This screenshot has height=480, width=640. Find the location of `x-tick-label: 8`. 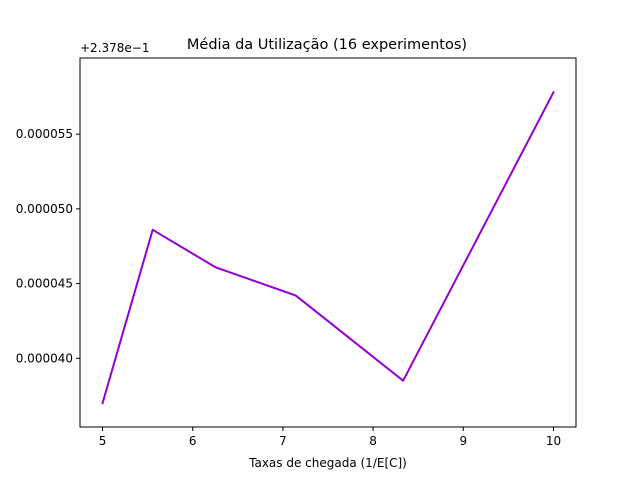

x-tick-label: 8 is located at coordinates (373, 441).